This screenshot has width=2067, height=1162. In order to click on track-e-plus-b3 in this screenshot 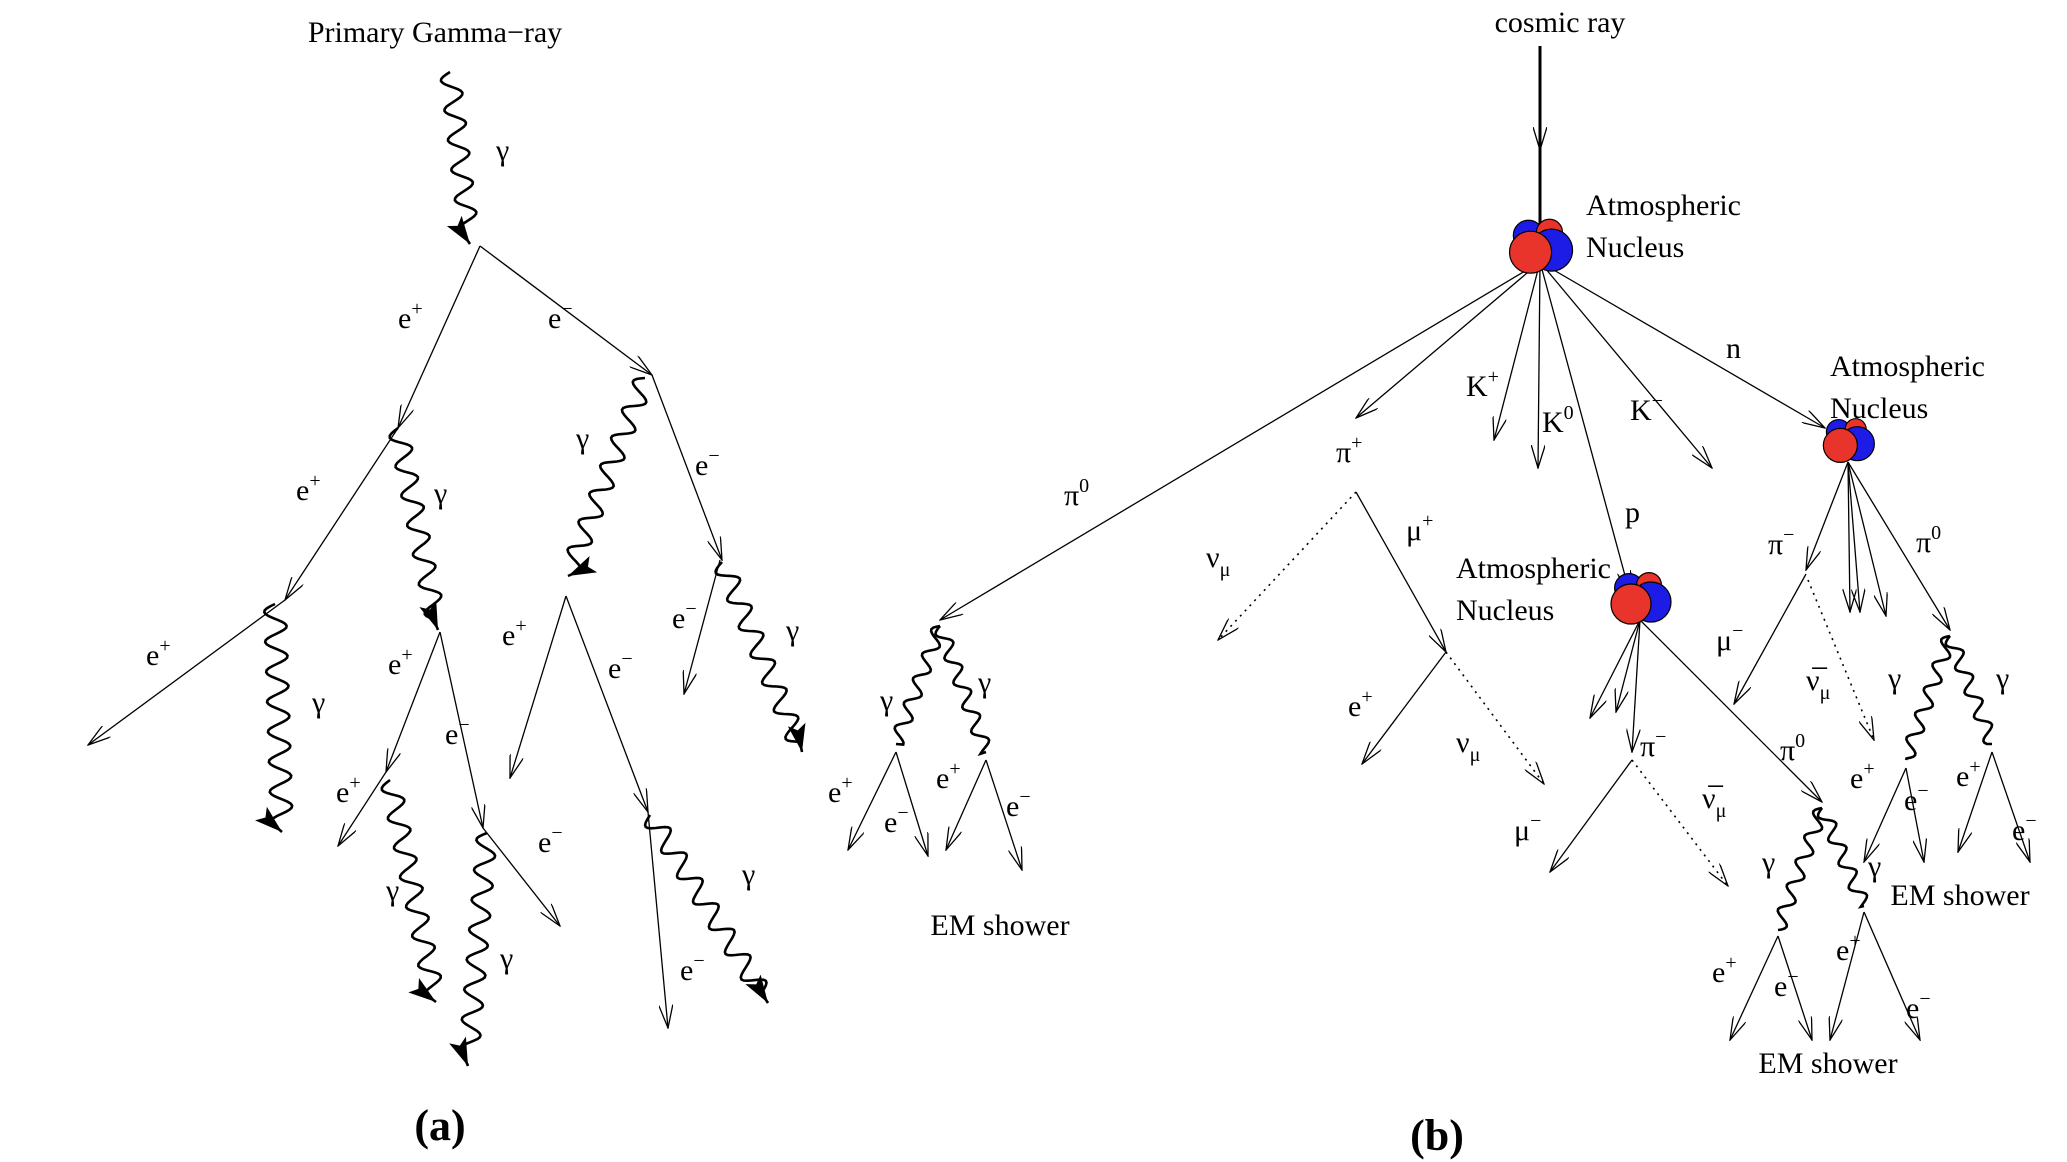, I will do `click(1754, 987)`.